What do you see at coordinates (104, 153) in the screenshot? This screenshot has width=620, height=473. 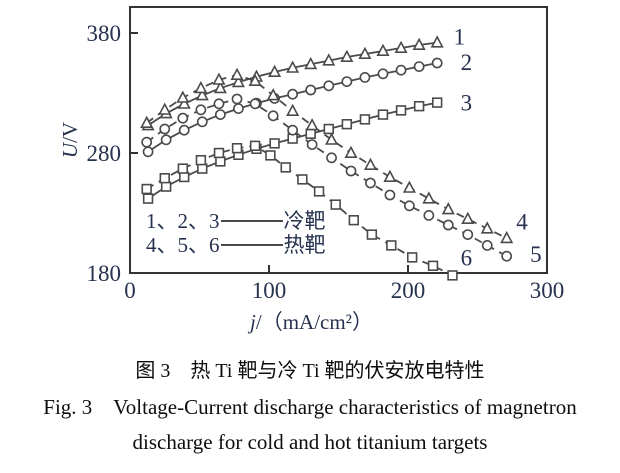 I see `y-tick-label: 280` at bounding box center [104, 153].